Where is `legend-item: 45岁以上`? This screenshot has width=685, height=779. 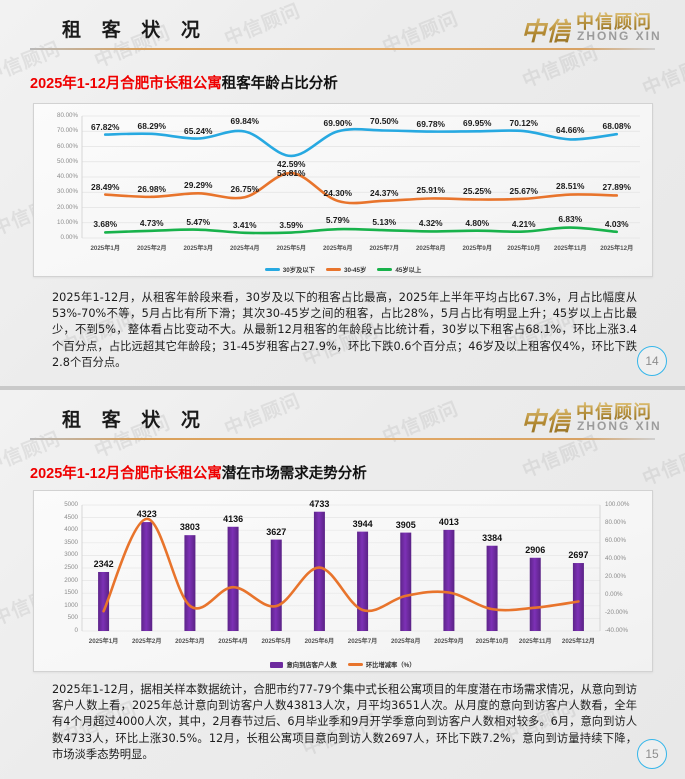
legend-item: 45岁以上 is located at coordinates (399, 269).